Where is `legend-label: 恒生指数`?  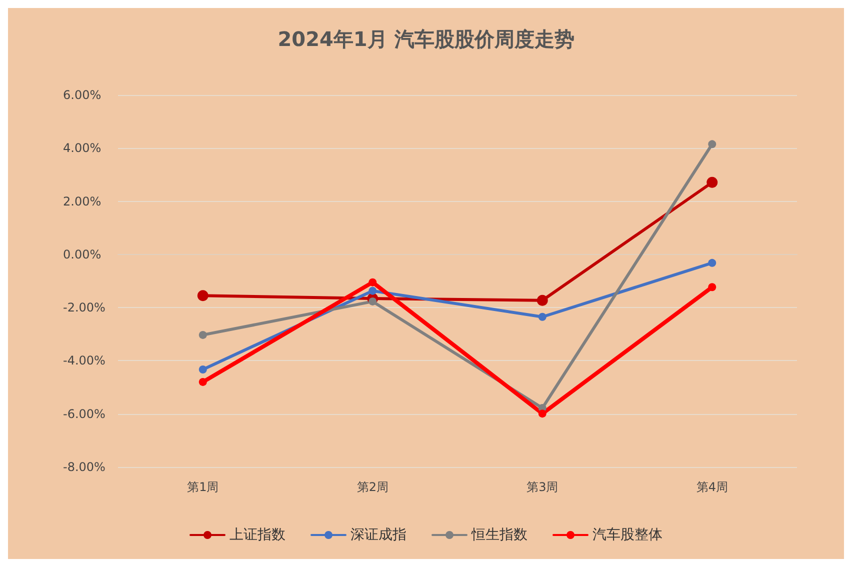
legend-label: 恒生指数 is located at coordinates (499, 535).